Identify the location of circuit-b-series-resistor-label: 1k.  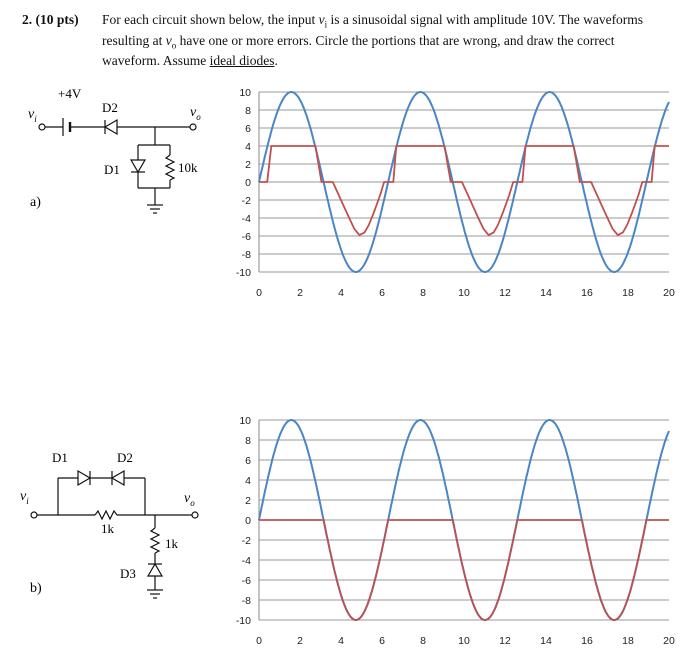
(108, 528).